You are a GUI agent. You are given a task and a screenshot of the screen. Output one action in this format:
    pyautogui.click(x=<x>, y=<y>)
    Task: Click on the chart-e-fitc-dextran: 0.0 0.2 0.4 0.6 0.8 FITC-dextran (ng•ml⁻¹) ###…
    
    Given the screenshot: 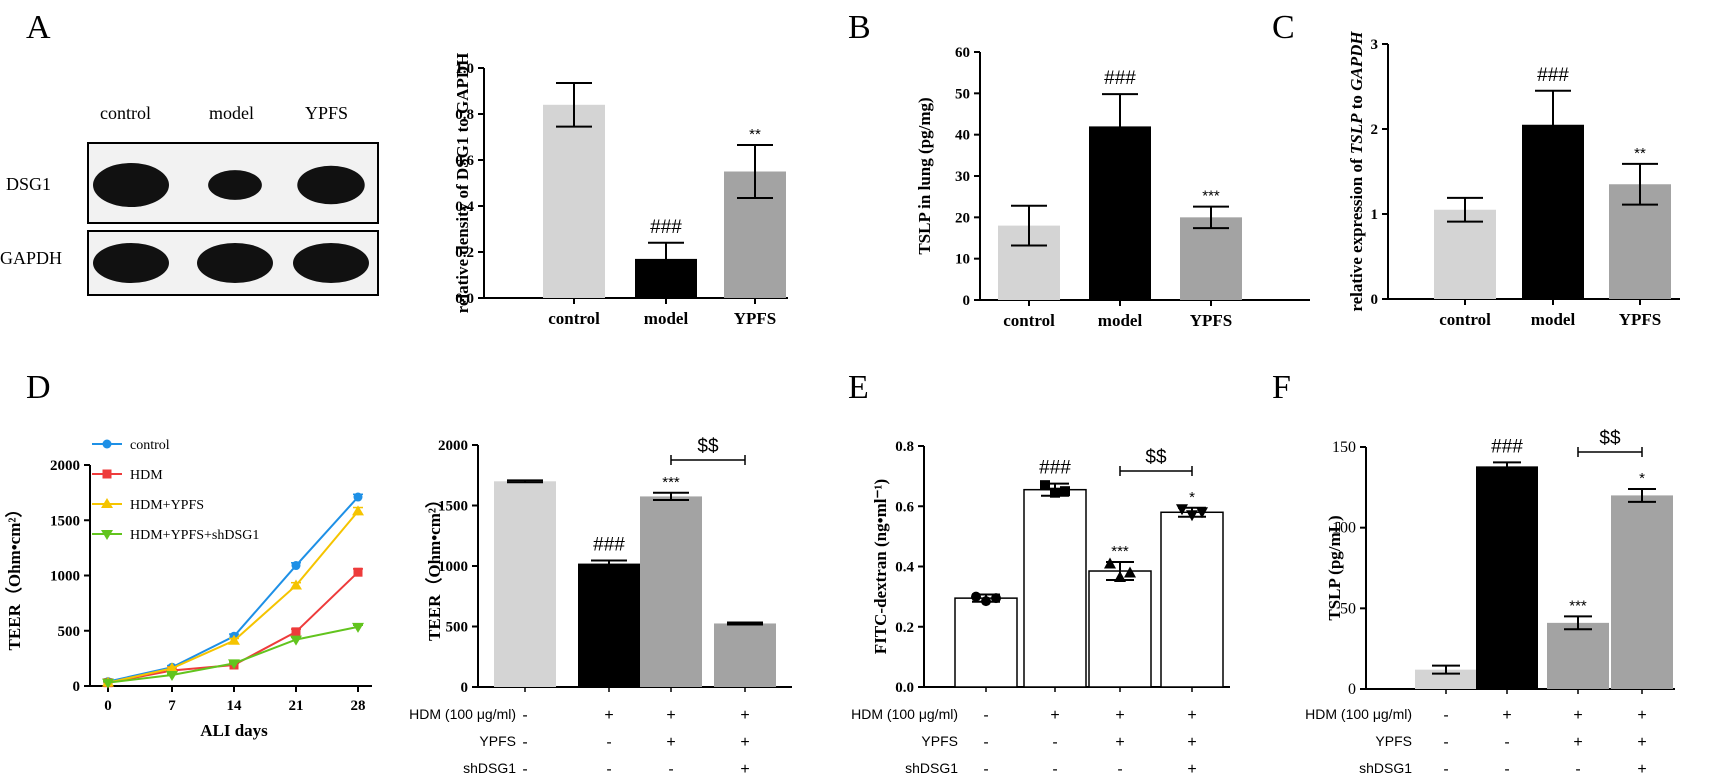 What is the action you would take?
    pyautogui.click(x=1040, y=608)
    